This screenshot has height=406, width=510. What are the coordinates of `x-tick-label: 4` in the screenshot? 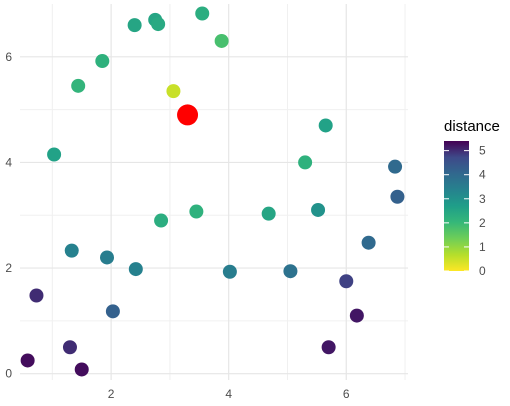 It's located at (228, 394).